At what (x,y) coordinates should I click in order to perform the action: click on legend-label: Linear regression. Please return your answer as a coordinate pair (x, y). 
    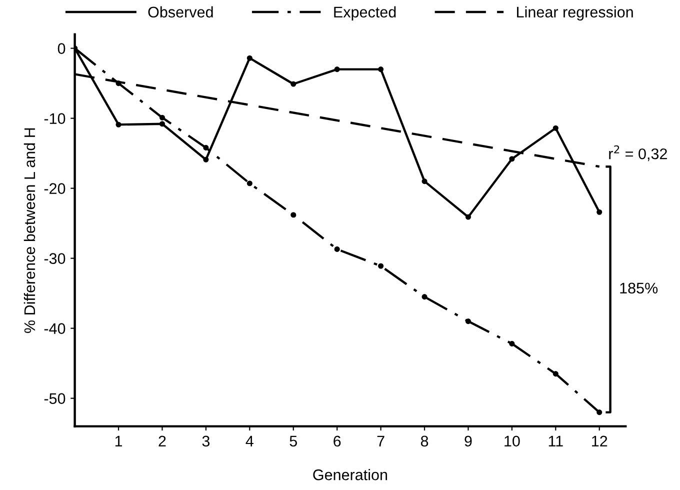
    Looking at the image, I should click on (575, 13).